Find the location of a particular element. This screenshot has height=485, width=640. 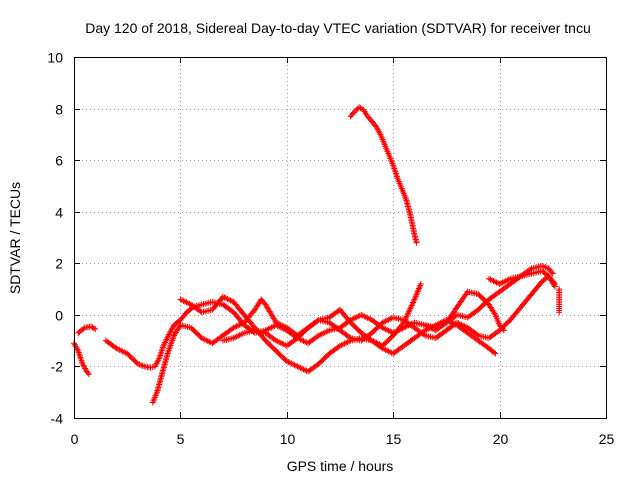

y-tick-label: -4 is located at coordinates (57, 419).